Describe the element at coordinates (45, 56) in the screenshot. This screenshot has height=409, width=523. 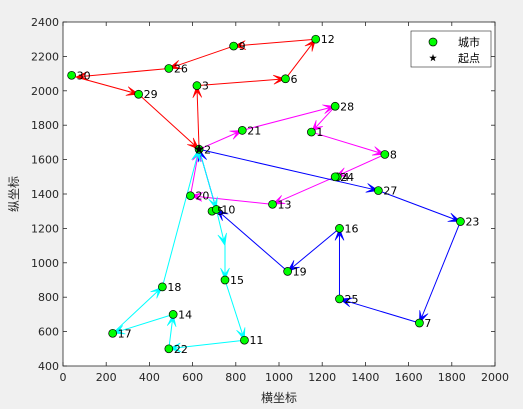
I see `y-tick-label: 2200` at that location.